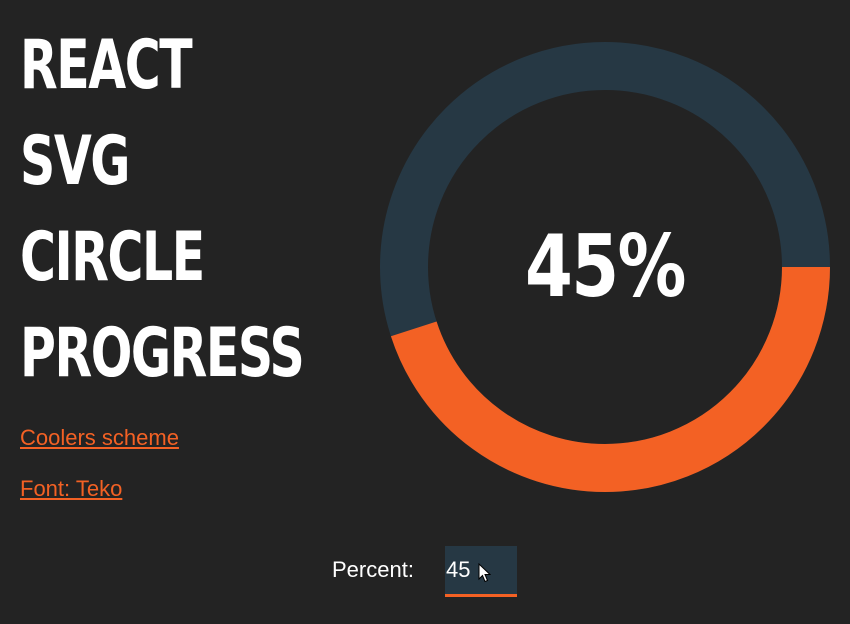 The height and width of the screenshot is (624, 850). Describe the element at coordinates (162, 353) in the screenshot. I see `title-line-progress: PROGRESS` at that location.